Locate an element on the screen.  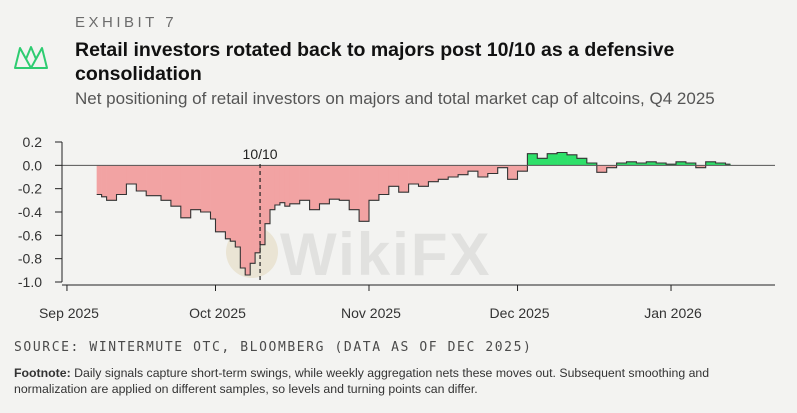
x-tick-label: Nov 2025 is located at coordinates (371, 313).